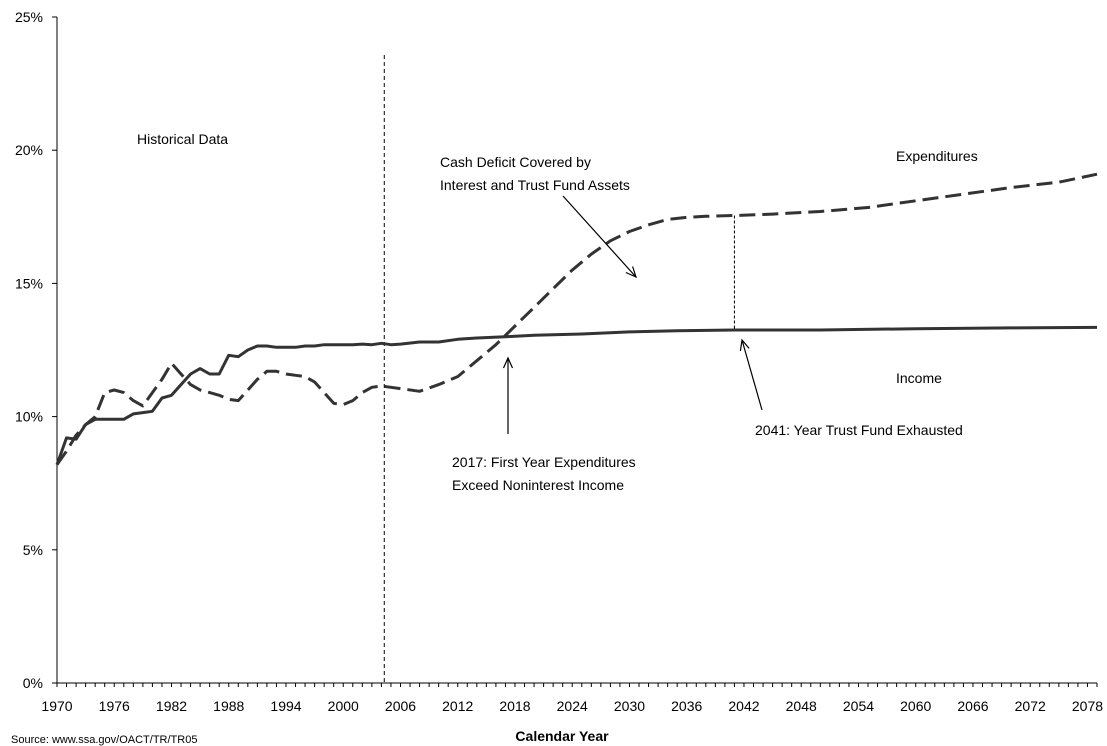  What do you see at coordinates (535, 185) in the screenshot?
I see `annotation-cash-deficit-line2: Interest and Trust Fund Assets` at bounding box center [535, 185].